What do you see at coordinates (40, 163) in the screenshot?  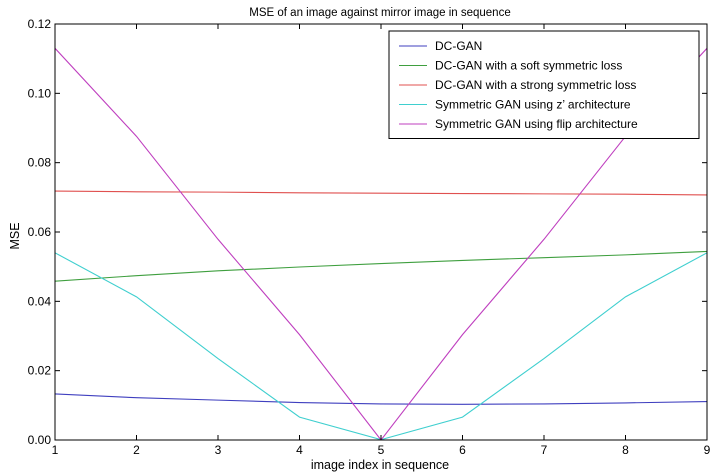 I see `y-tick-label: 0.08` at bounding box center [40, 163].